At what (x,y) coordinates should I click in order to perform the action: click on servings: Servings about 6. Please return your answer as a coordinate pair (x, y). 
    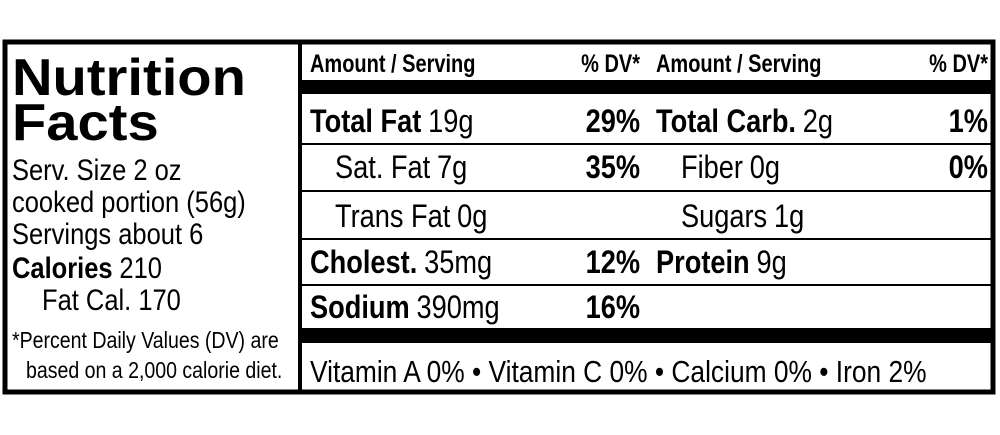
    Looking at the image, I should click on (107, 233).